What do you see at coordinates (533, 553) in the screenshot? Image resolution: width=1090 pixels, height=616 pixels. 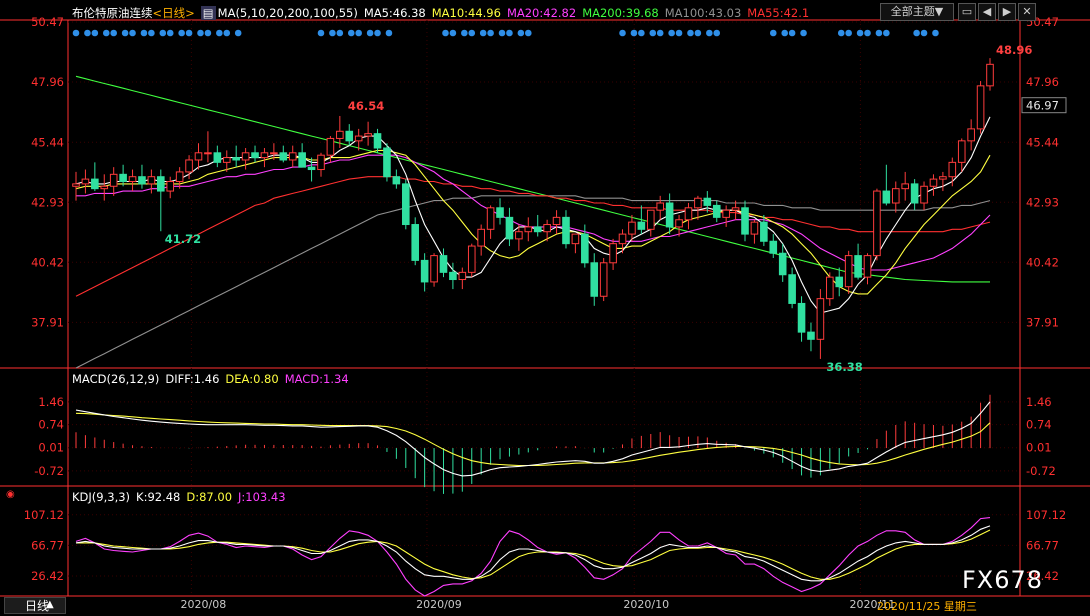 I see `kdj-k-line` at bounding box center [533, 553].